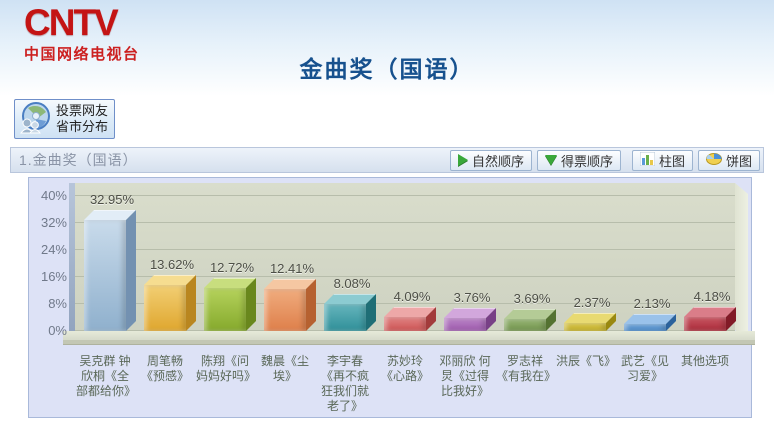 Image resolution: width=774 pixels, height=432 pixels. Describe the element at coordinates (550, 160) in the screenshot. I see `green-arrow-down-icon` at that location.